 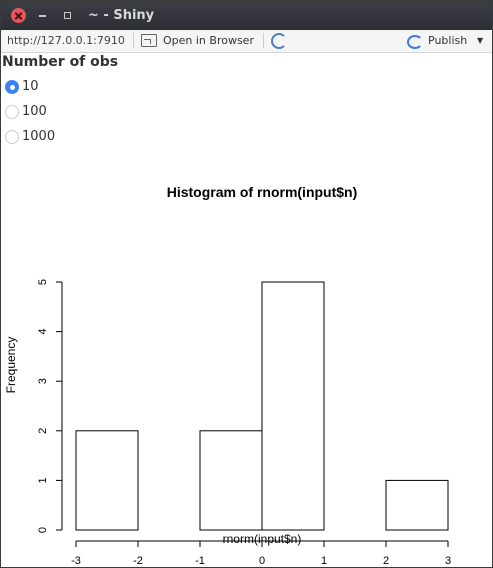 I want to click on x-tick-label: -2, so click(x=138, y=560).